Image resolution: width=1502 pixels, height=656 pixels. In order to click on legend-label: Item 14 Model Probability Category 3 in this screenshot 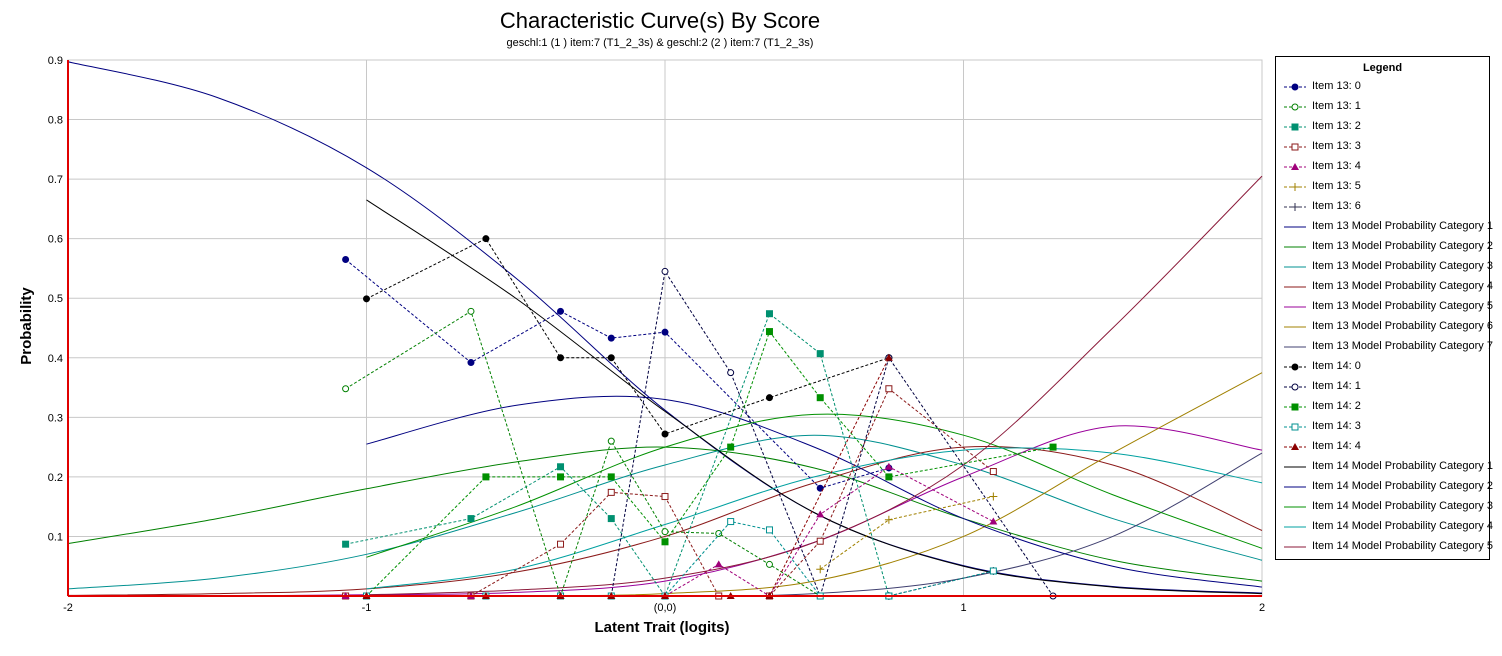, I will do `click(1402, 506)`.